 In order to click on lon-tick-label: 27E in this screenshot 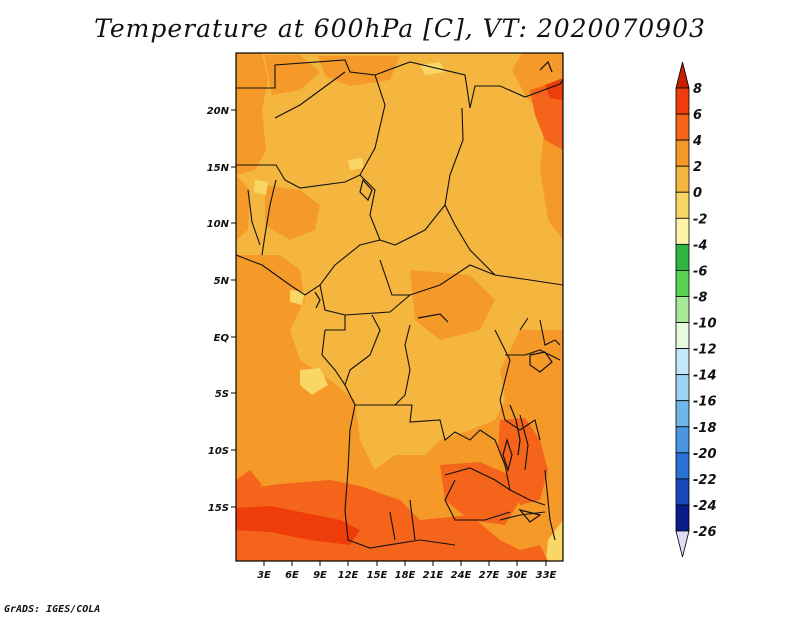, I will do `click(489, 575)`.